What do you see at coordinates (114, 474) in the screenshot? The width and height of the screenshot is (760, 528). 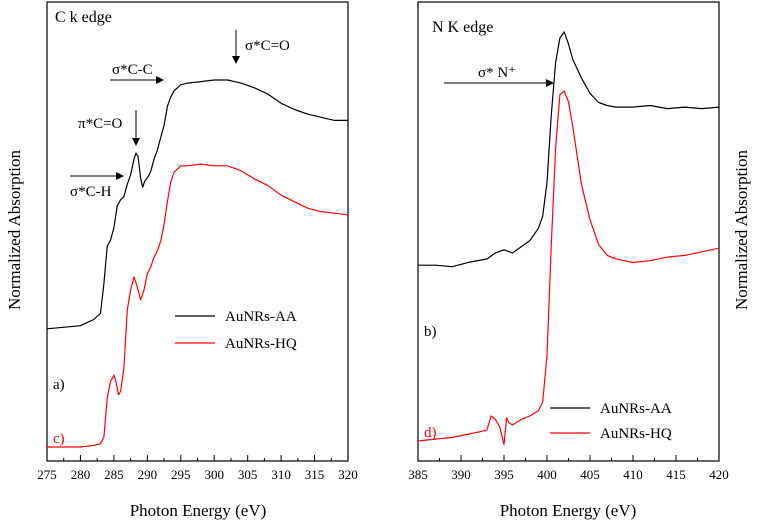 I see `x-tick-label: 285` at bounding box center [114, 474].